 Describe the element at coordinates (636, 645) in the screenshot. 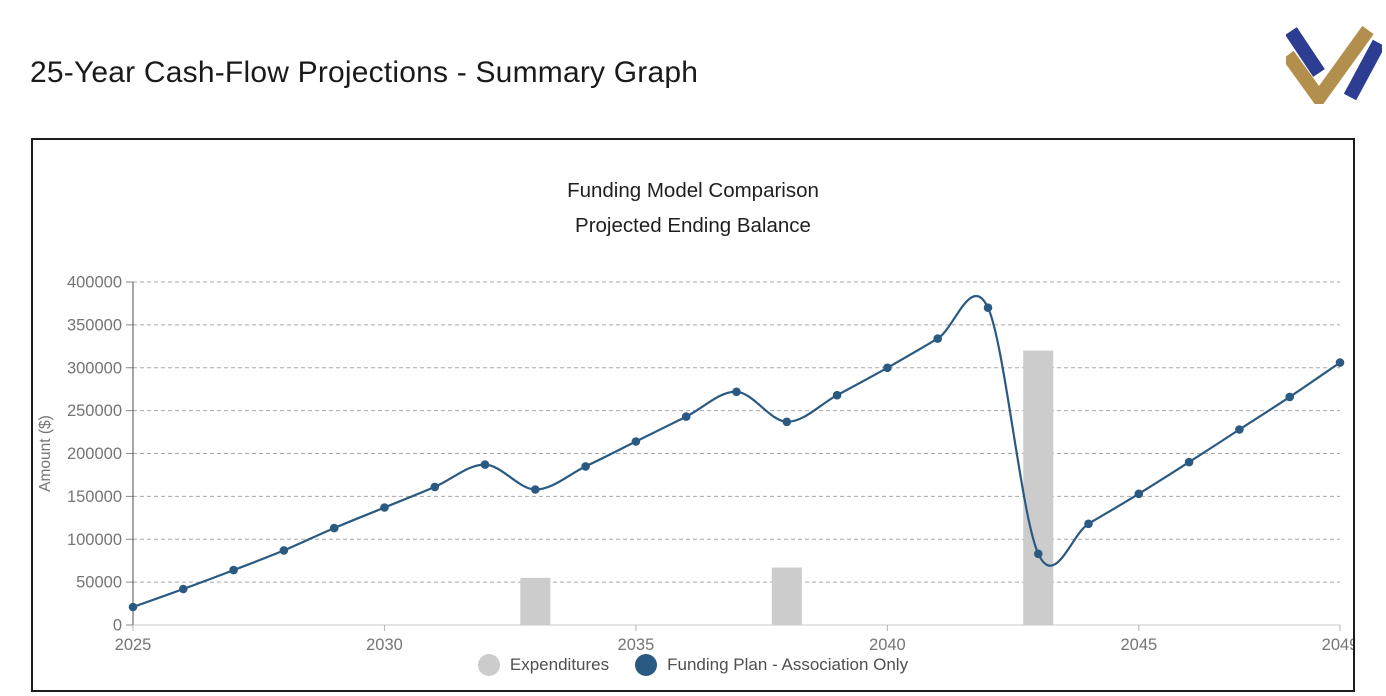

I see `svg-text: 2035` at that location.